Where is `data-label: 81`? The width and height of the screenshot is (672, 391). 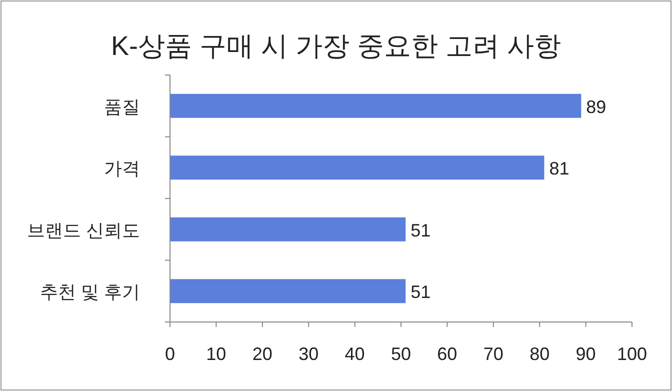
data-label: 81 is located at coordinates (559, 168).